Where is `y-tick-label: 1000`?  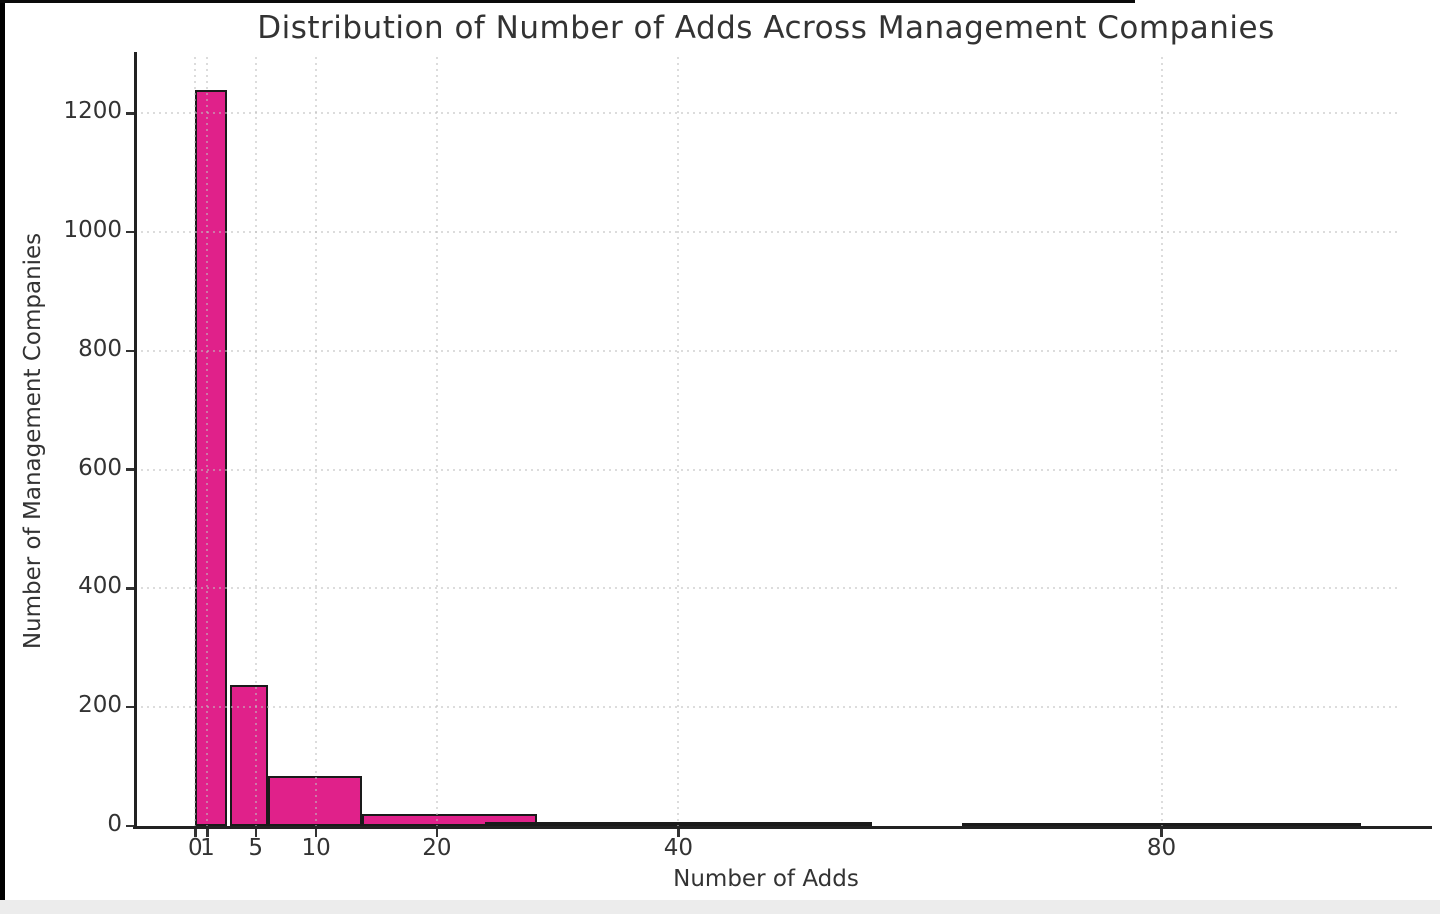
y-tick-label: 1000 is located at coordinates (92, 230).